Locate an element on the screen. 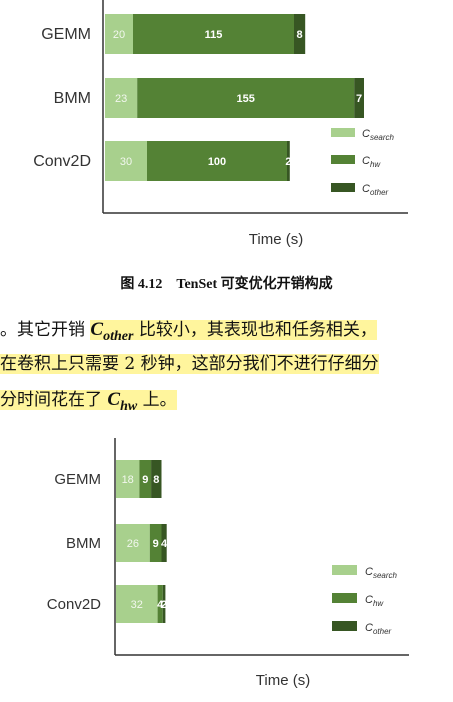  paragraph-line-2: 在卷积上只需要 2 秒钟，这部分我们不进行仔细分 is located at coordinates (226, 364).